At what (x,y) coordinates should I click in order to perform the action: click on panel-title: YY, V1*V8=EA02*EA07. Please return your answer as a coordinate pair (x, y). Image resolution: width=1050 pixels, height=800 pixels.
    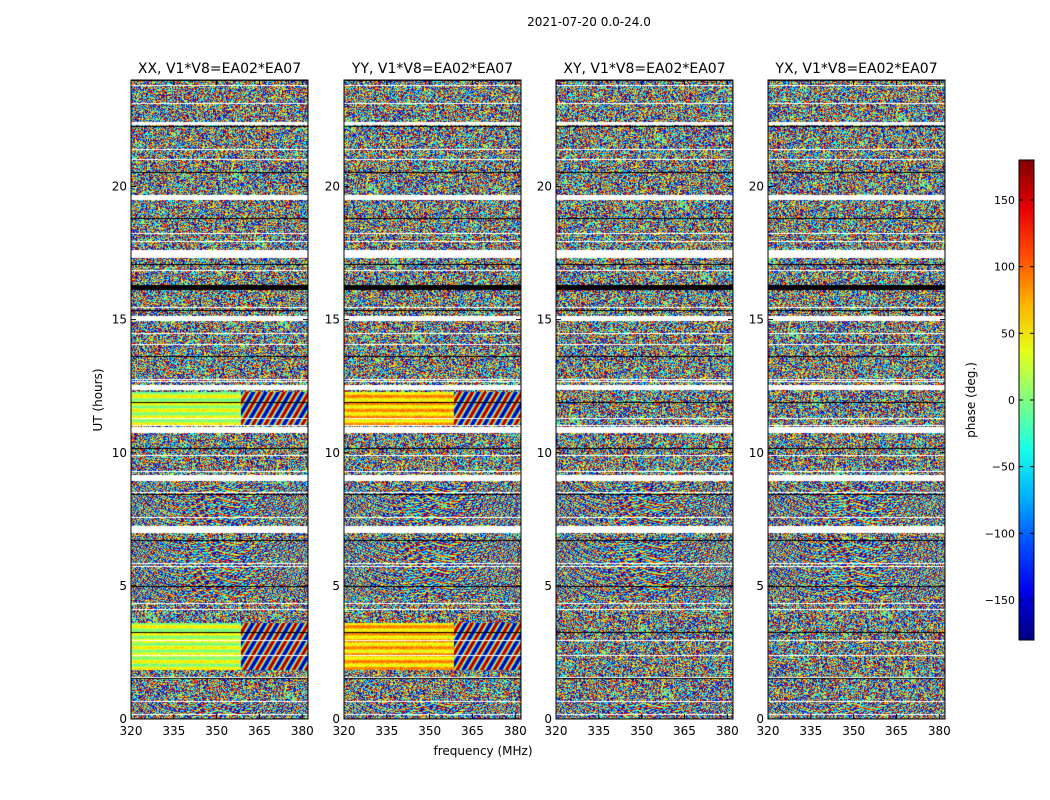
    Looking at the image, I should click on (432, 69).